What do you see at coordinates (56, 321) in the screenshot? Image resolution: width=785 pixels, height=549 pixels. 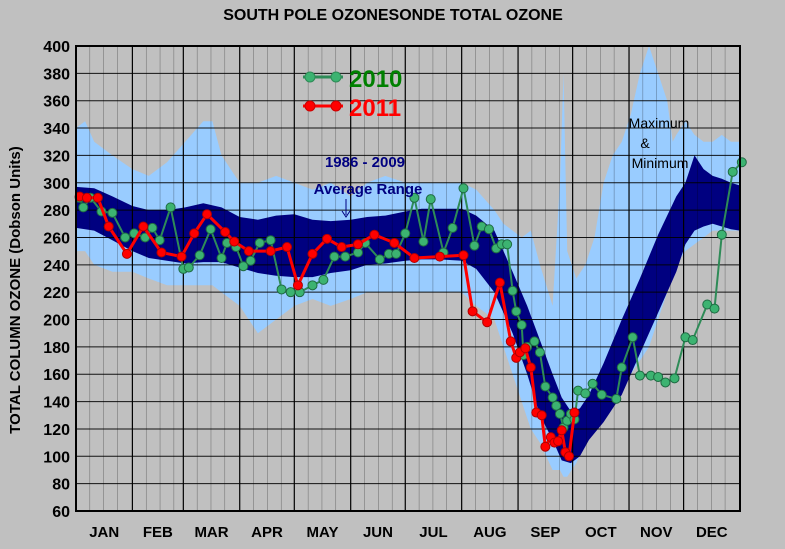 I see `y-tick-label: 200` at bounding box center [56, 321].